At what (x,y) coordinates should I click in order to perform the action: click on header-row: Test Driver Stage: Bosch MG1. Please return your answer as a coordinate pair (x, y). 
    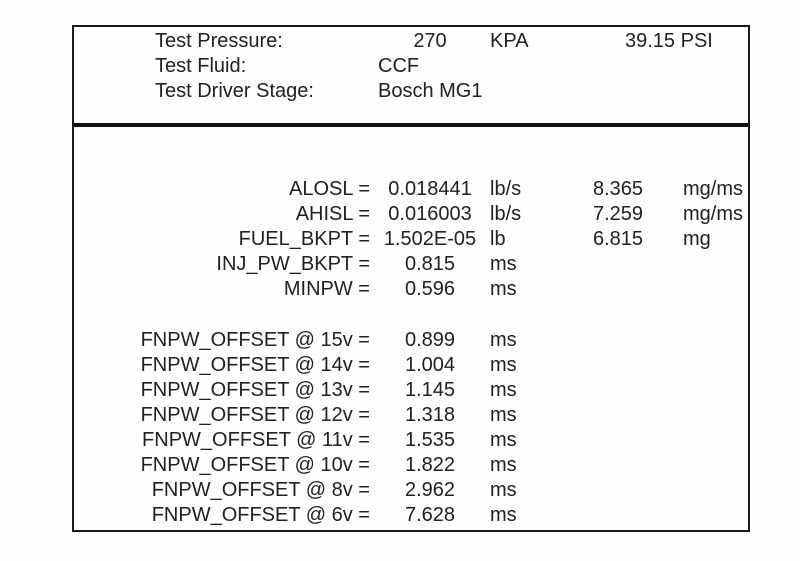
    Looking at the image, I should click on (411, 91).